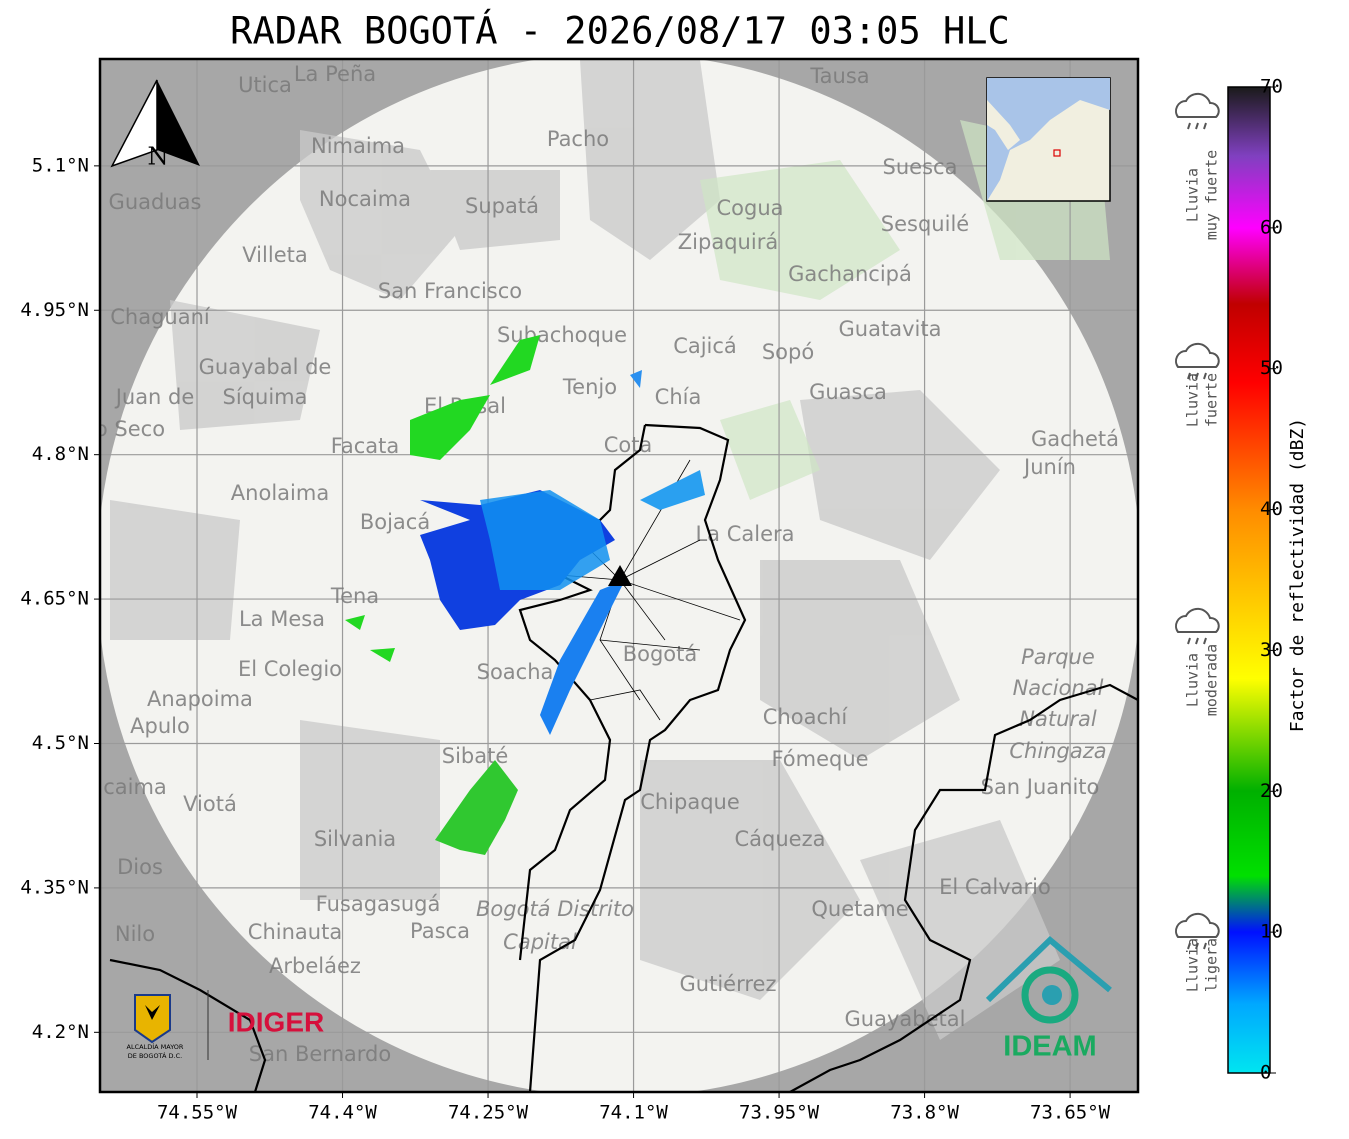 Image resolution: width=1349 pixels, height=1139 pixels. What do you see at coordinates (160, 317) in the screenshot?
I see `place-label: Chaguaní` at bounding box center [160, 317].